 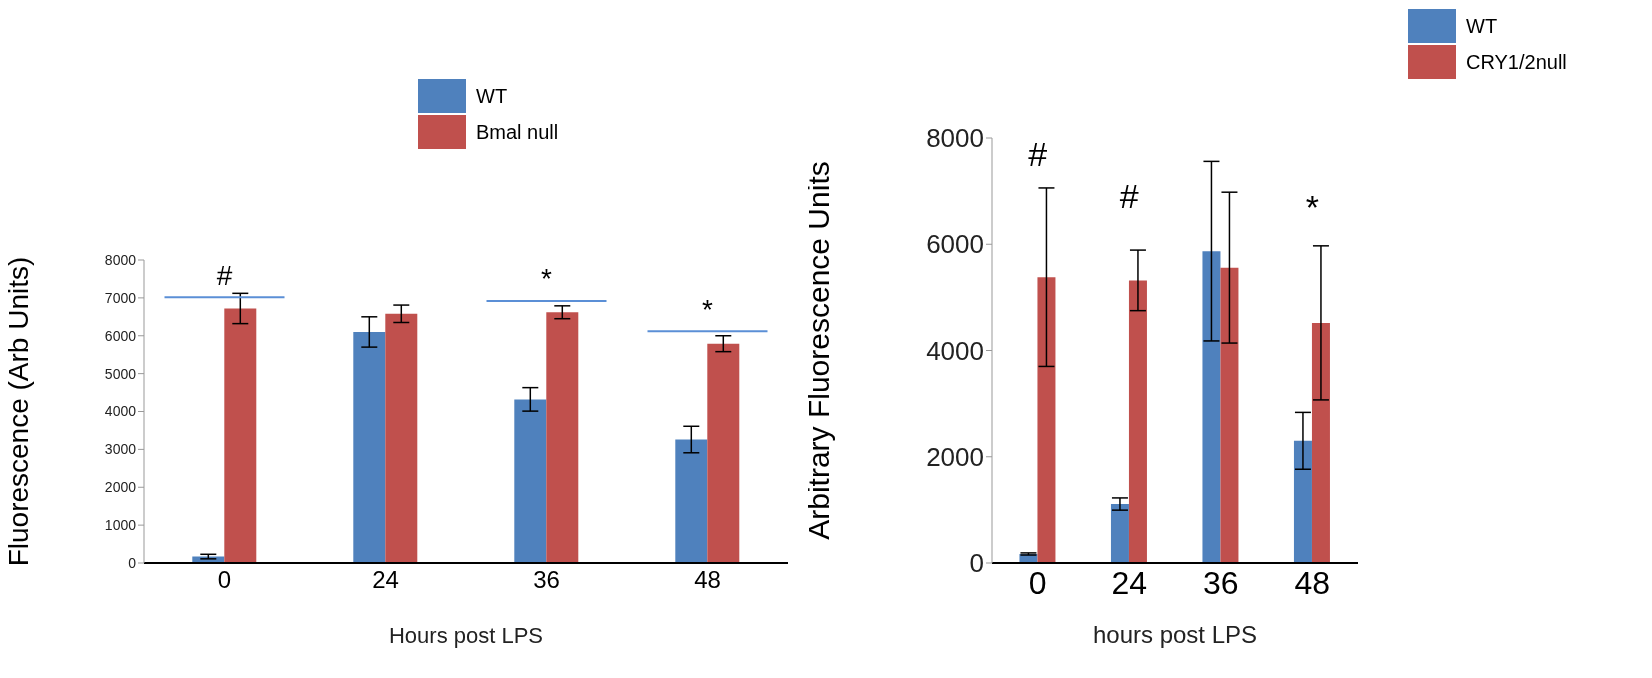 I want to click on legend-label: CRY1/2null, so click(x=1516, y=62).